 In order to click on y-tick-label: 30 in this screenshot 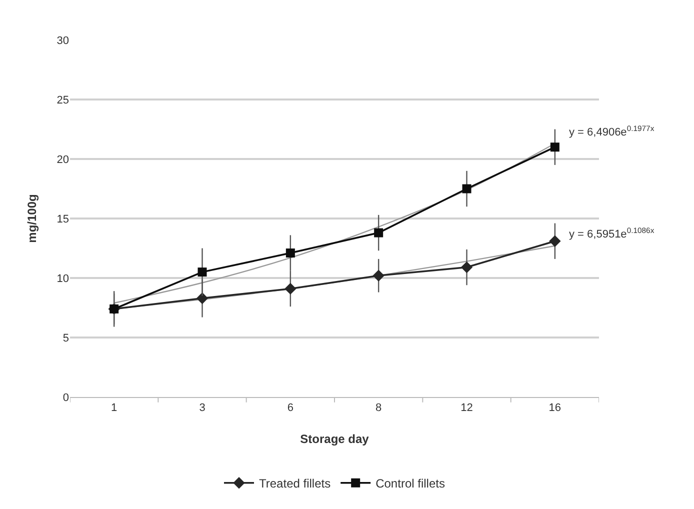, I will do `click(62, 40)`.